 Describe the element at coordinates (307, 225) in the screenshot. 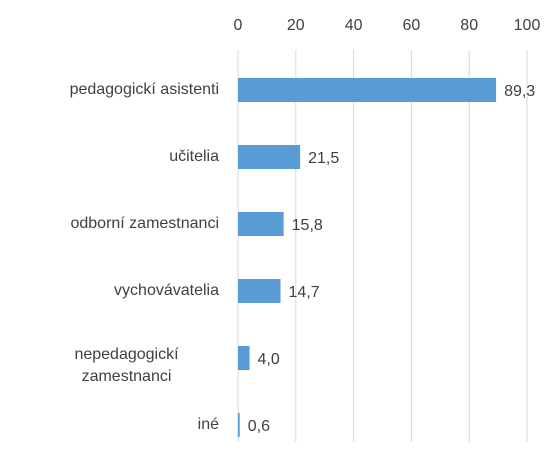

I see `value-label: 15,8` at that location.